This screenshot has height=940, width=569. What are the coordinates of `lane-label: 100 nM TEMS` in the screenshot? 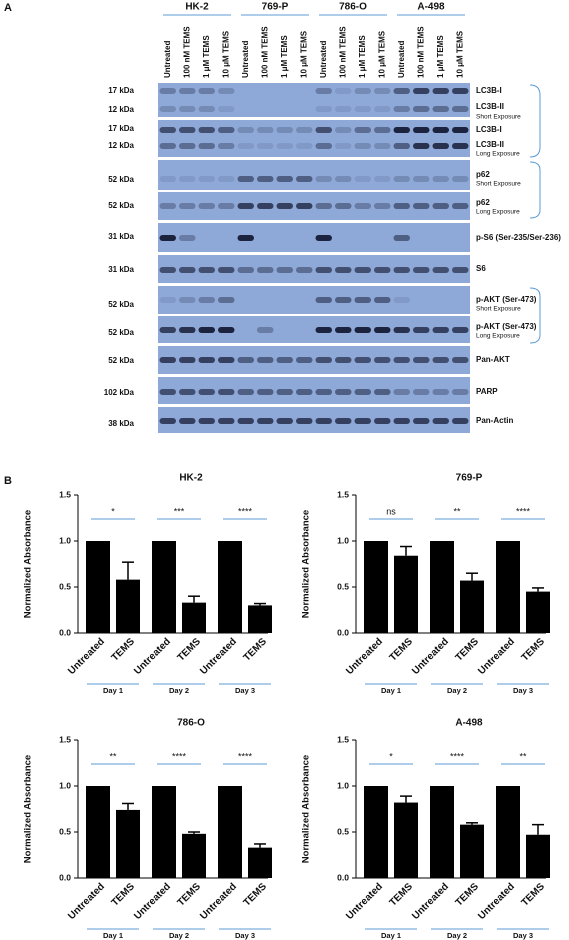 It's located at (420, 52).